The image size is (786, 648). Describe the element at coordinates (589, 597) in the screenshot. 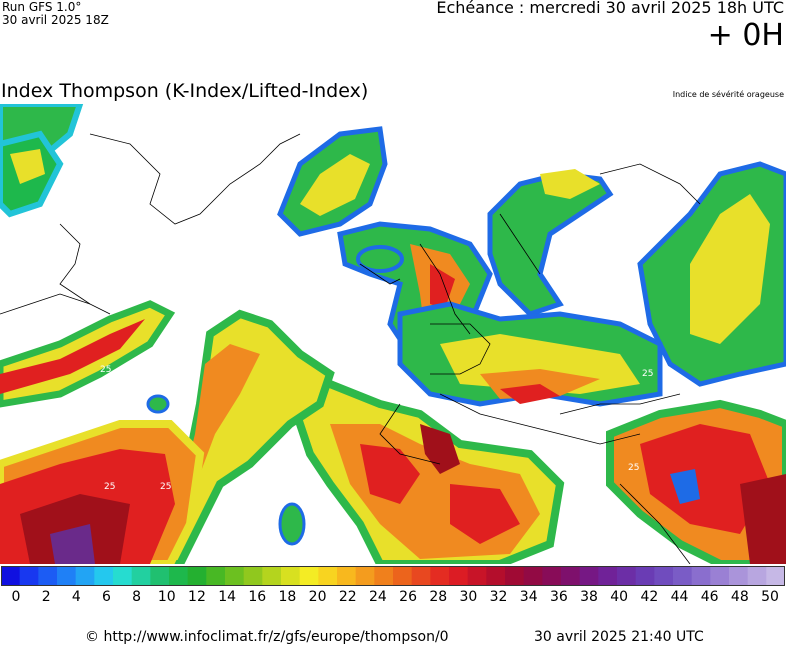

I see `color-scale-tick-label: 38` at that location.